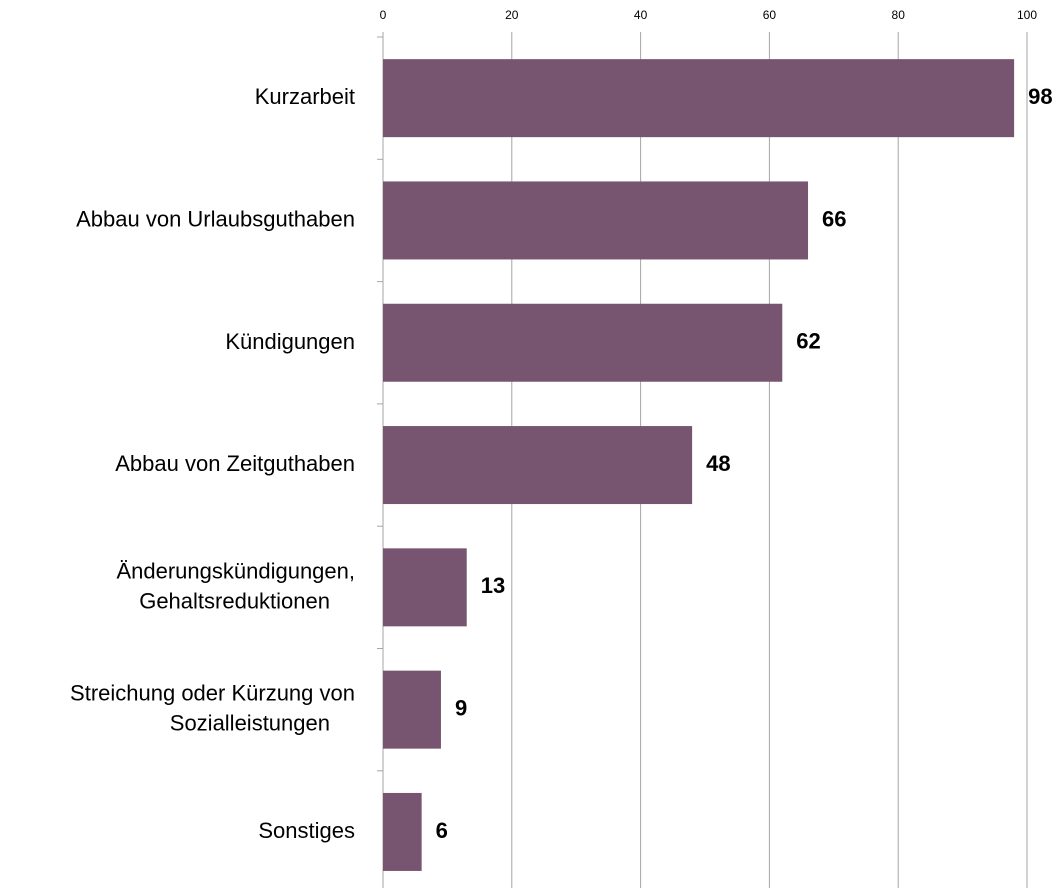 The width and height of the screenshot is (1064, 888). Describe the element at coordinates (641, 15) in the screenshot. I see `x-tick-label: 40` at that location.